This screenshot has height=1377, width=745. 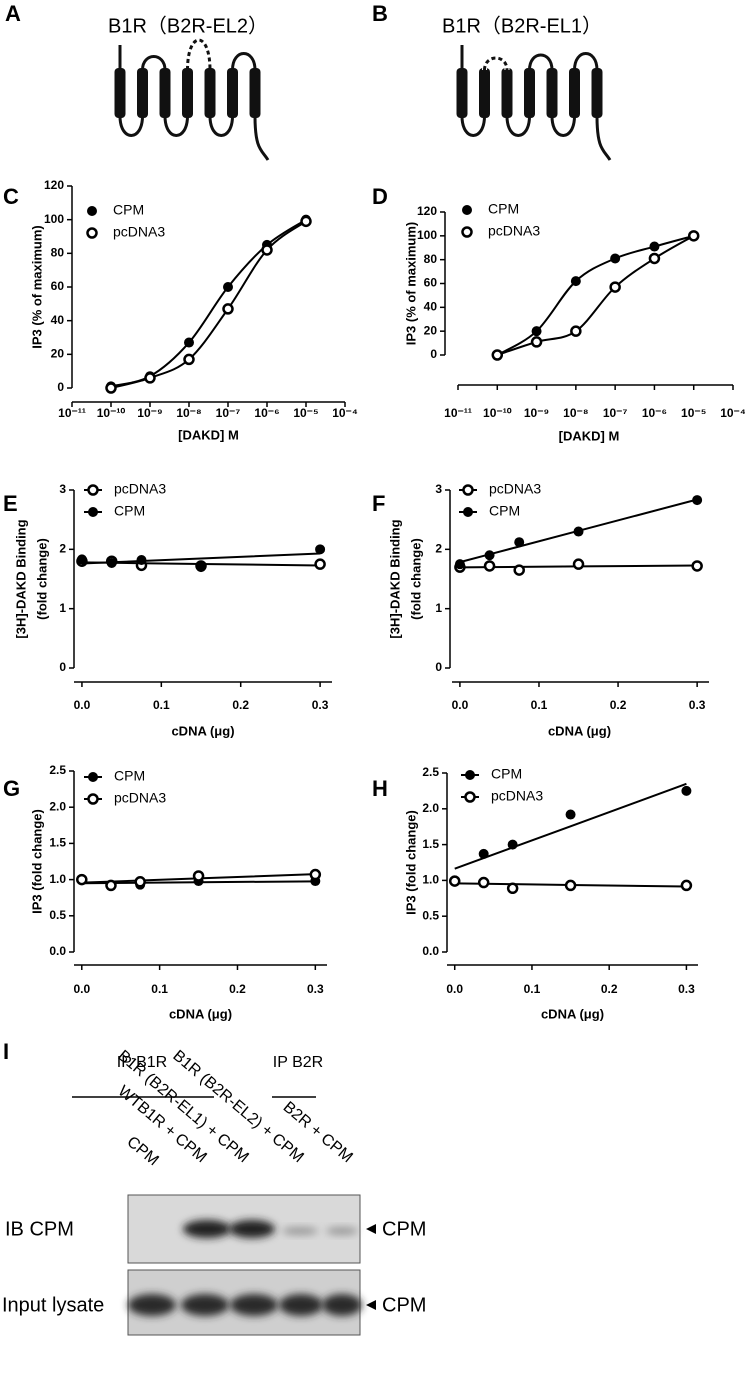 I want to click on y-tick-label: 0.0, so click(x=57, y=951).